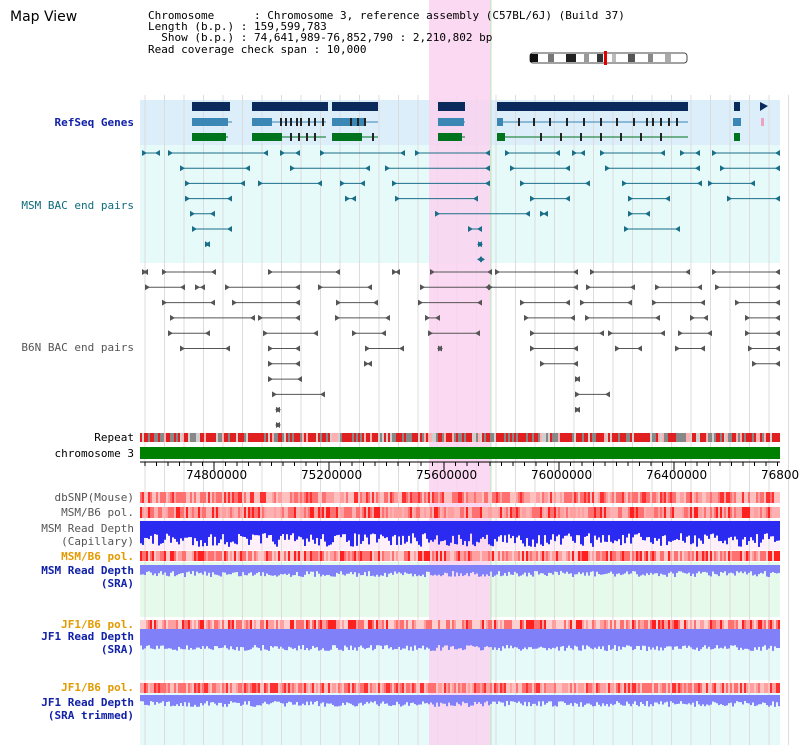 This screenshot has width=800, height=745. I want to click on track-label-refseq-genes: RefSeq Genes, so click(94, 122).